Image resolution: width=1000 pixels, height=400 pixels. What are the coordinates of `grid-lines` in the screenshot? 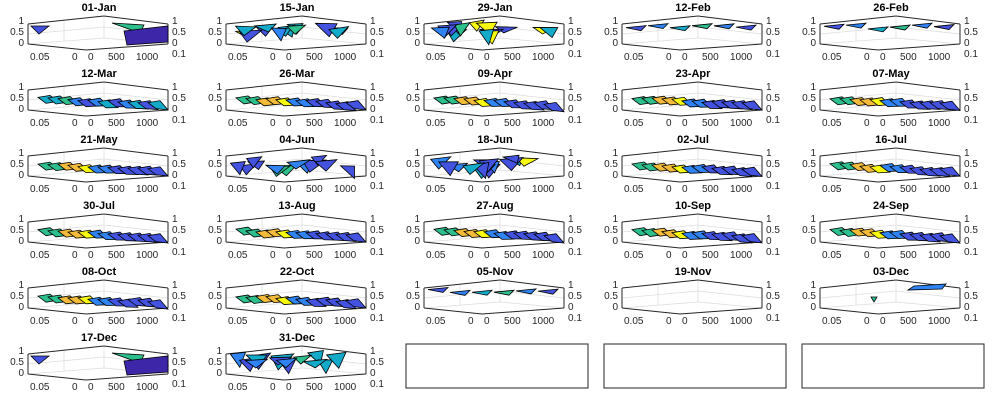 It's located at (890, 30).